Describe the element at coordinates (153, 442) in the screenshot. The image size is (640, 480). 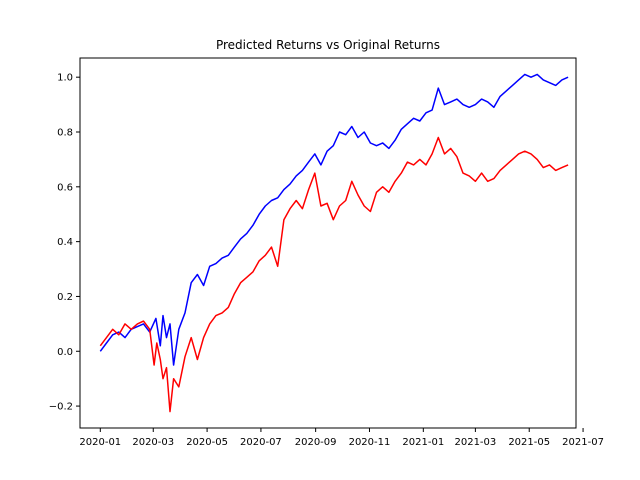
I see `x-tick-label: 2020-03` at that location.